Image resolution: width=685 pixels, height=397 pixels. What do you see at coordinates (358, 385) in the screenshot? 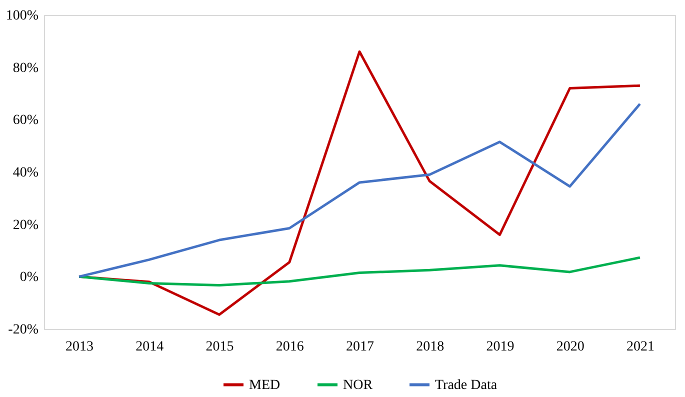
I see `legend-label: NOR` at bounding box center [358, 385].